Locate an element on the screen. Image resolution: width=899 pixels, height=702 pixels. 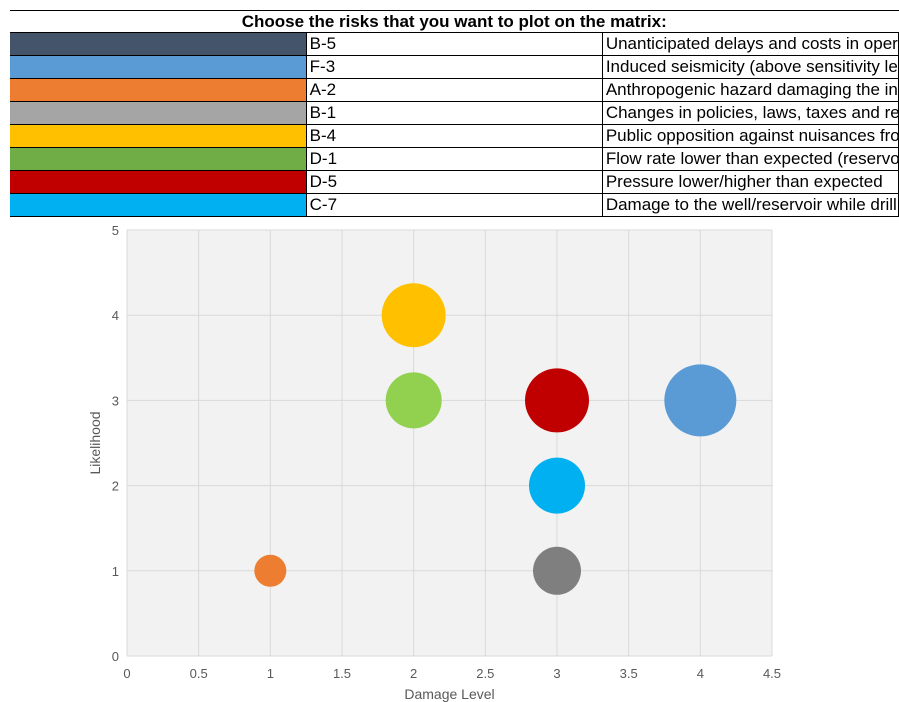
x-tick-label: 0.5 is located at coordinates (199, 673).